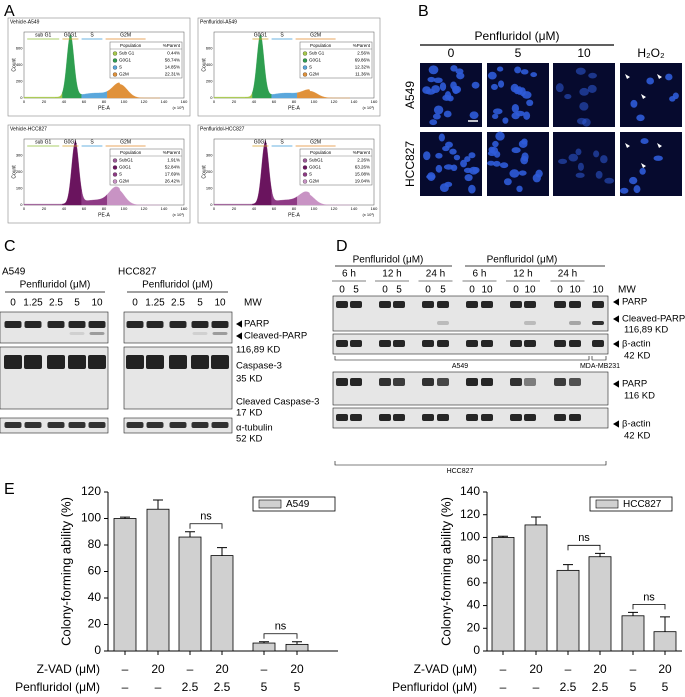 The image size is (685, 697). I want to click on bar, so click(633, 633).